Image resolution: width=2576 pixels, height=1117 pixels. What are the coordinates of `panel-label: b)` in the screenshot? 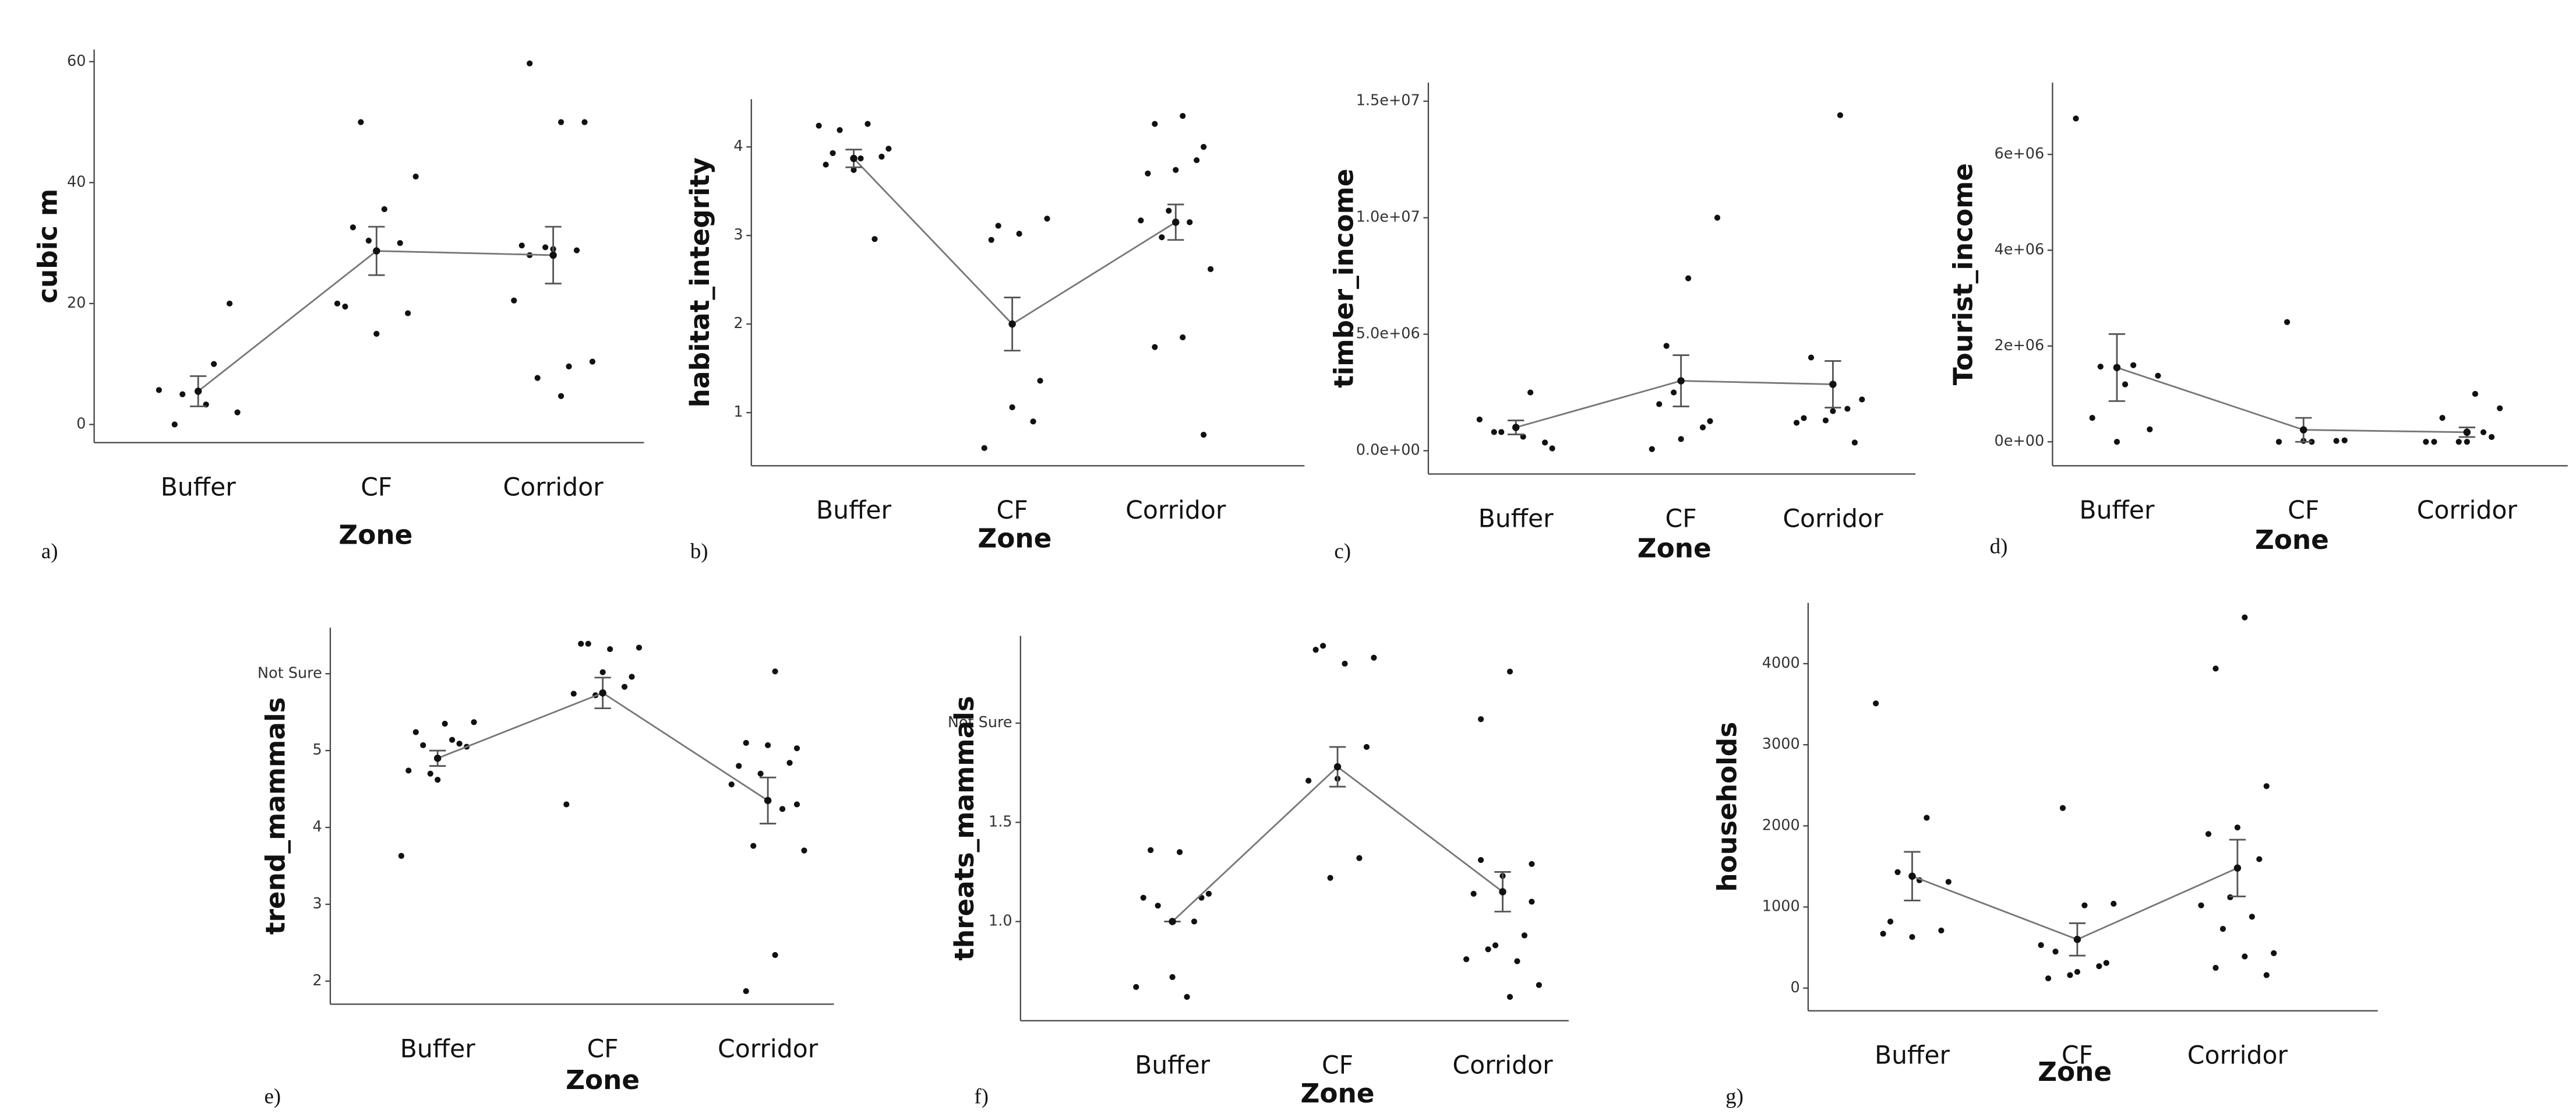 It's located at (699, 551).